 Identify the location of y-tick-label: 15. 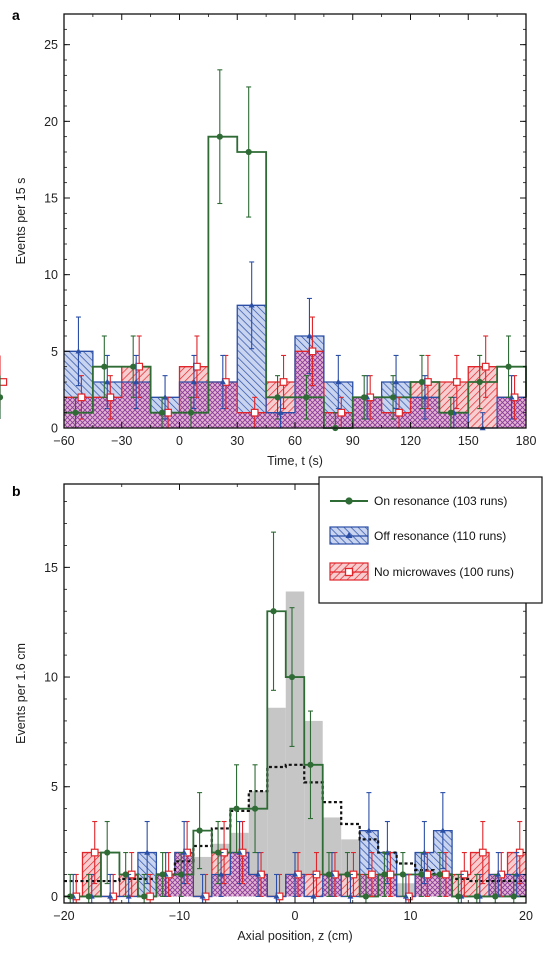
(51, 568).